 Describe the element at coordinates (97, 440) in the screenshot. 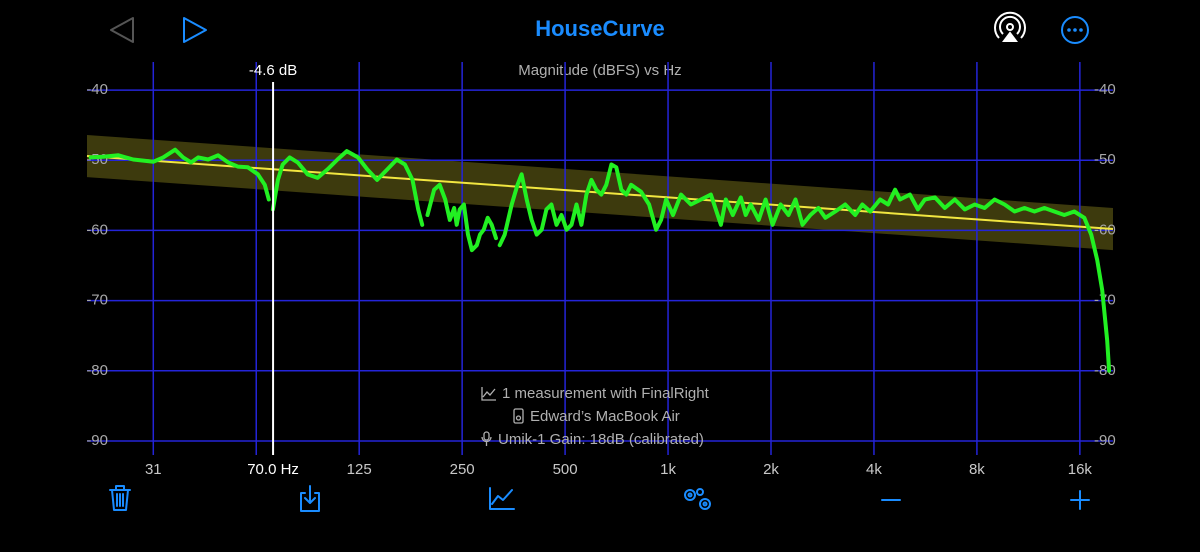

I see `y-tick-label: -90` at that location.